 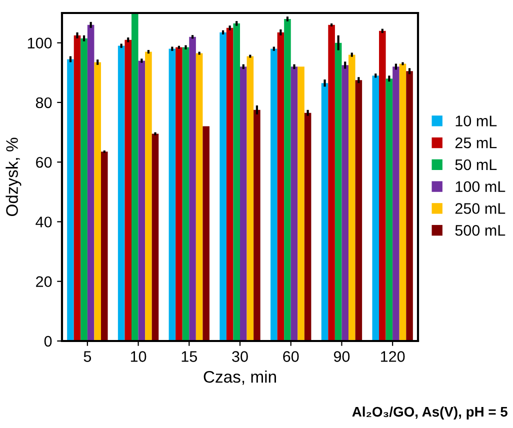 I want to click on legend-label: 100 mL, so click(x=481, y=186).